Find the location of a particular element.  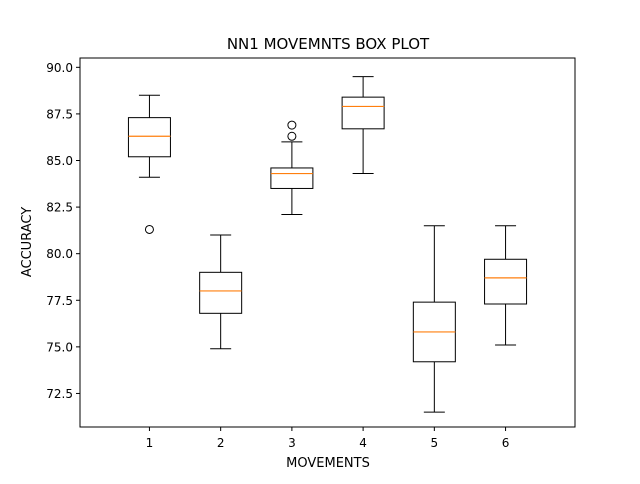

x-tick-label: 1 is located at coordinates (150, 443).